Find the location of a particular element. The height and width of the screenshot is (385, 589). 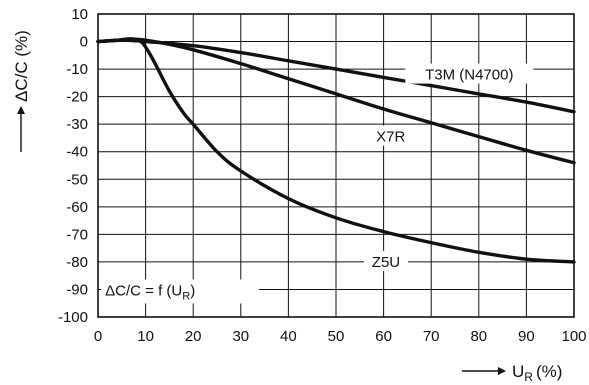

x-tick-label: 70 is located at coordinates (431, 336).